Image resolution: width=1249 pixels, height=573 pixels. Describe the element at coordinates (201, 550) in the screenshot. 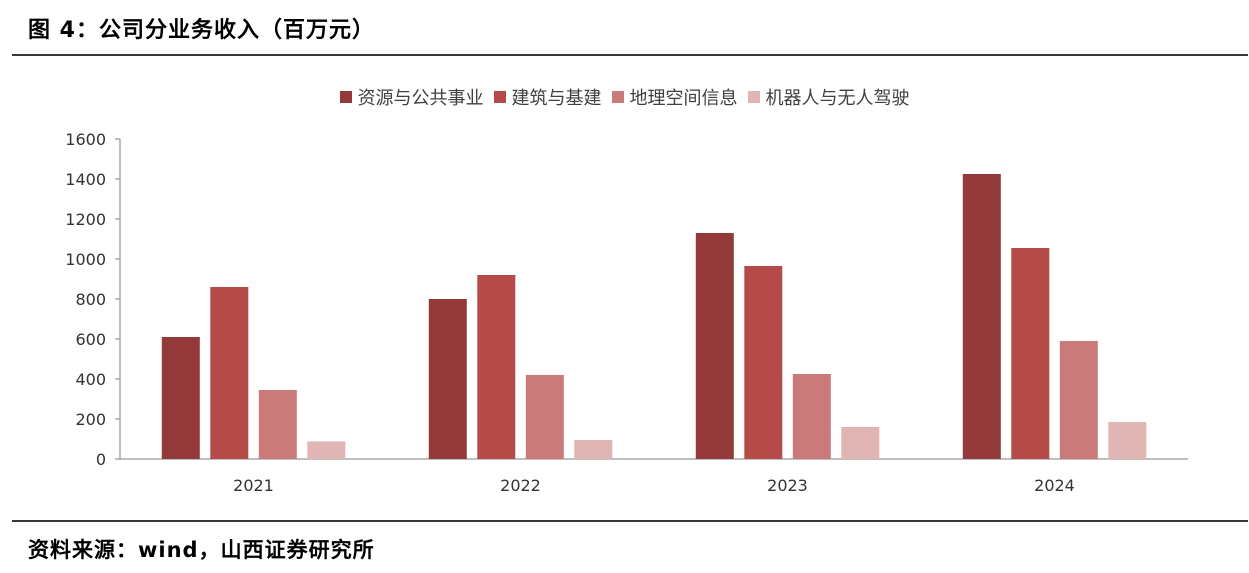

I see `source-note: 资料来源：wind，山西证券研究所` at that location.